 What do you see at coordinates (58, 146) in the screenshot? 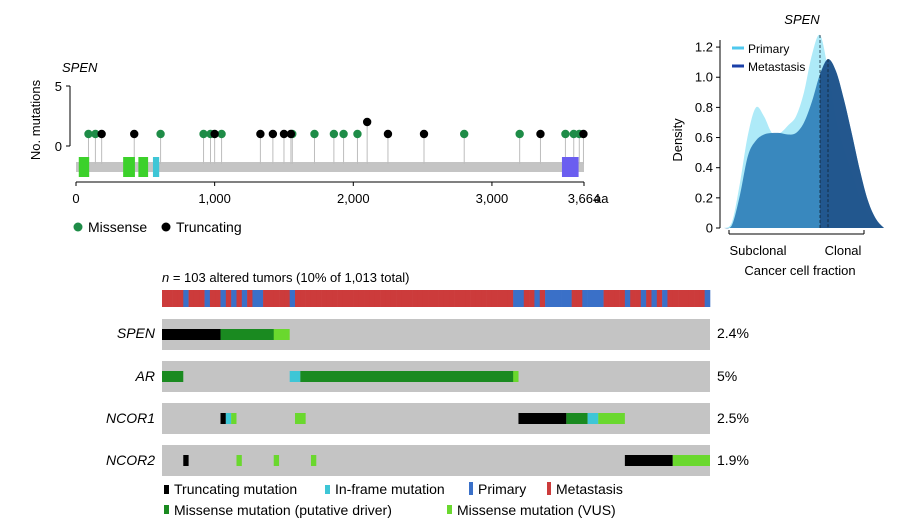
I see `lollipop-y-tick-label: 0` at bounding box center [58, 146].